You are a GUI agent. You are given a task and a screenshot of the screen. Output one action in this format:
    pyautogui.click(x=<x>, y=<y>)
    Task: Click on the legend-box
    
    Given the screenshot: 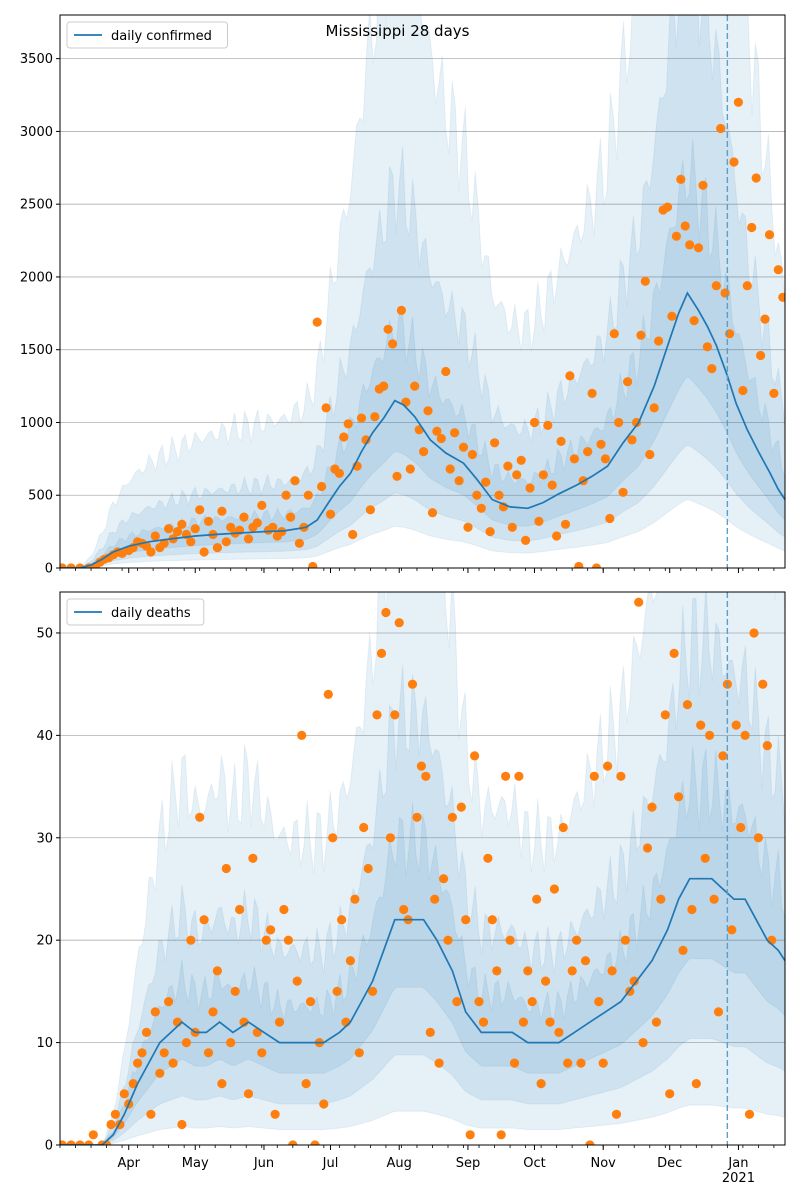 What is the action you would take?
    pyautogui.click(x=147, y=35)
    